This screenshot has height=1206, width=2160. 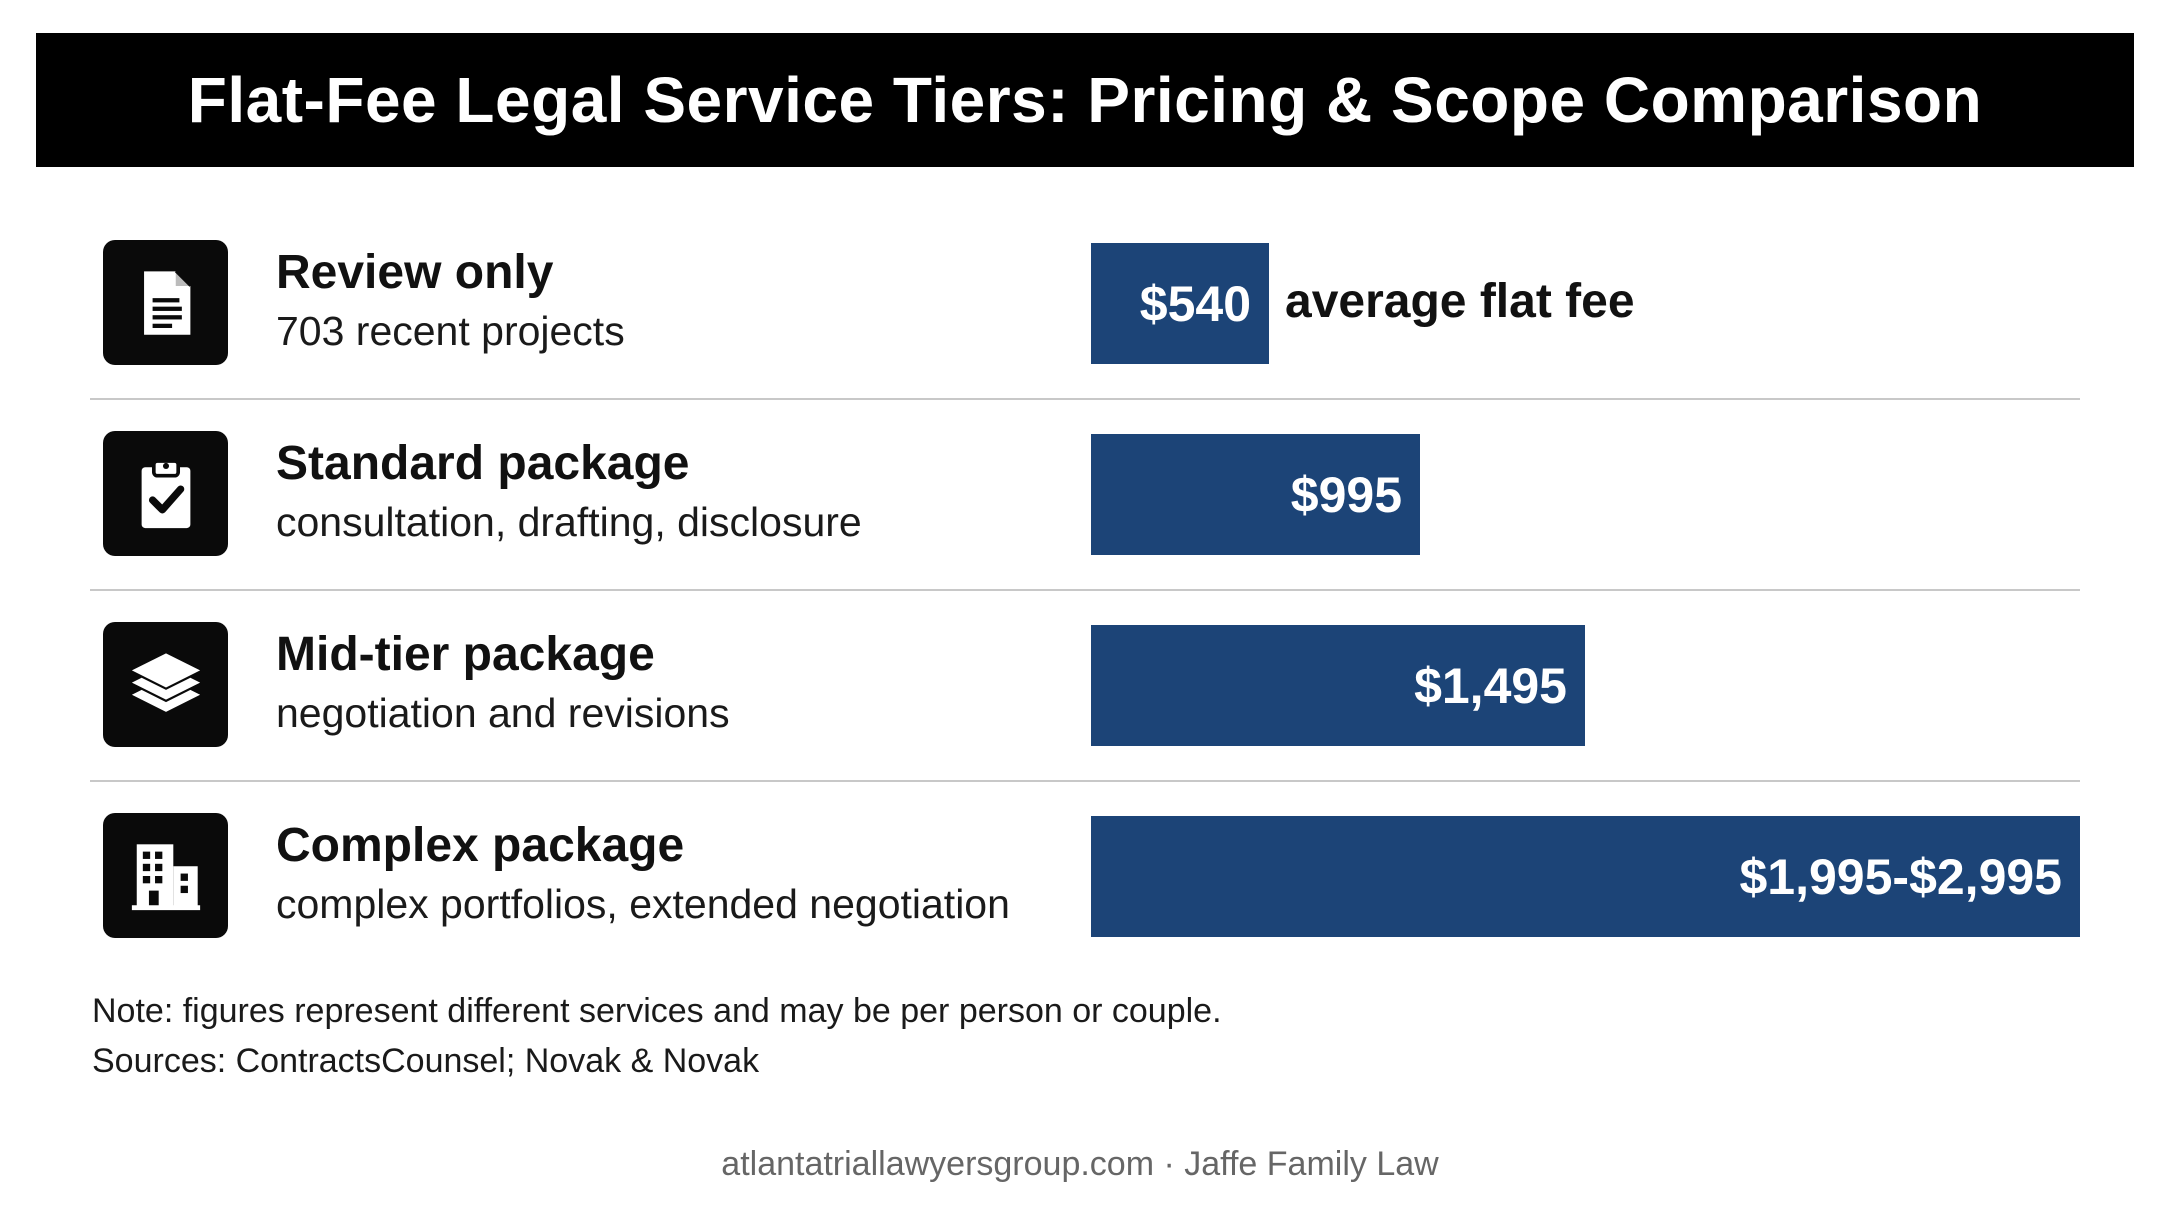 What do you see at coordinates (1255, 494) in the screenshot?
I see `price-bar: $995` at bounding box center [1255, 494].